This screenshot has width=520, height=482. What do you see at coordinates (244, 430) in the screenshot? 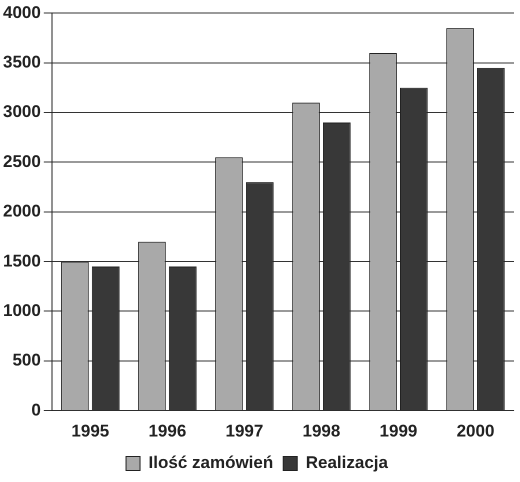
I see `x-tick-label: 1997` at bounding box center [244, 430].